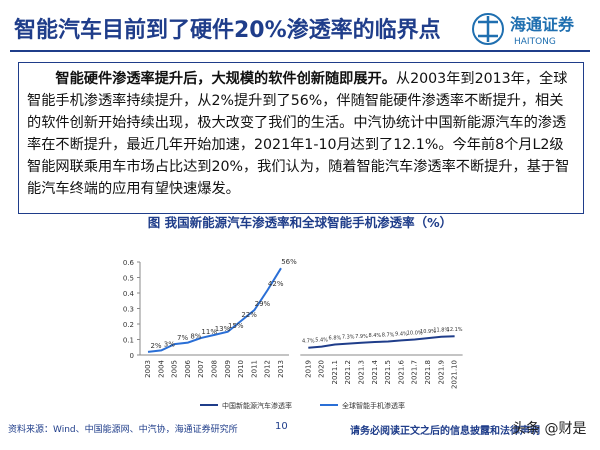 Image resolution: width=600 pixels, height=450 pixels. Describe the element at coordinates (281, 369) in the screenshot. I see `x-tick-label: 2013` at that location.